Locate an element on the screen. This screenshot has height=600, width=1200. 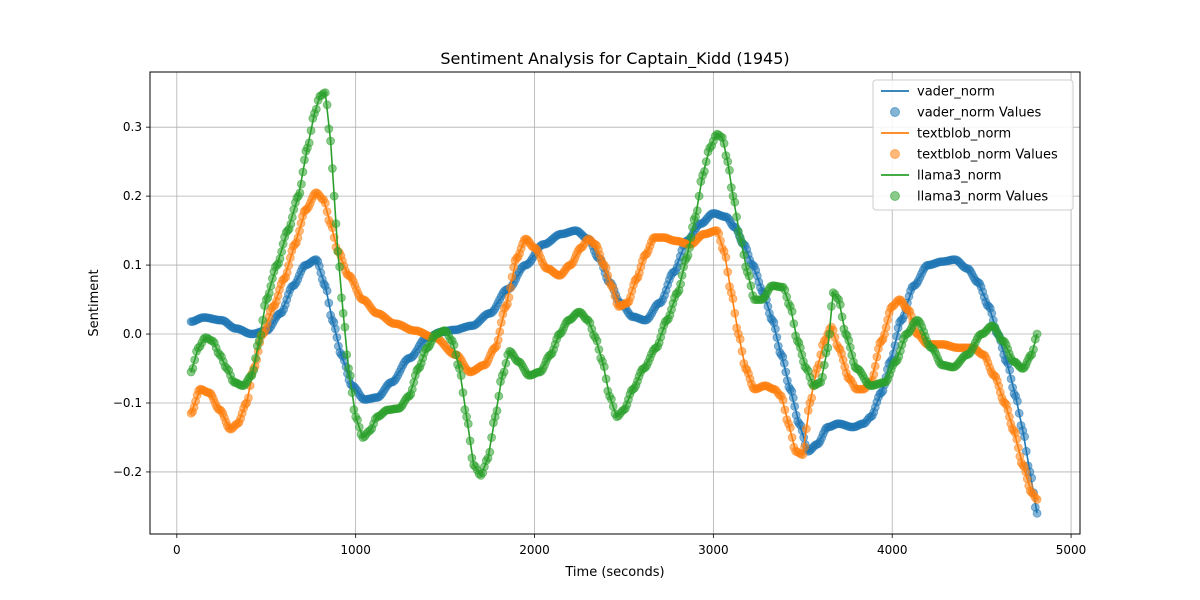
x-tick-label: 1000 is located at coordinates (355, 550).